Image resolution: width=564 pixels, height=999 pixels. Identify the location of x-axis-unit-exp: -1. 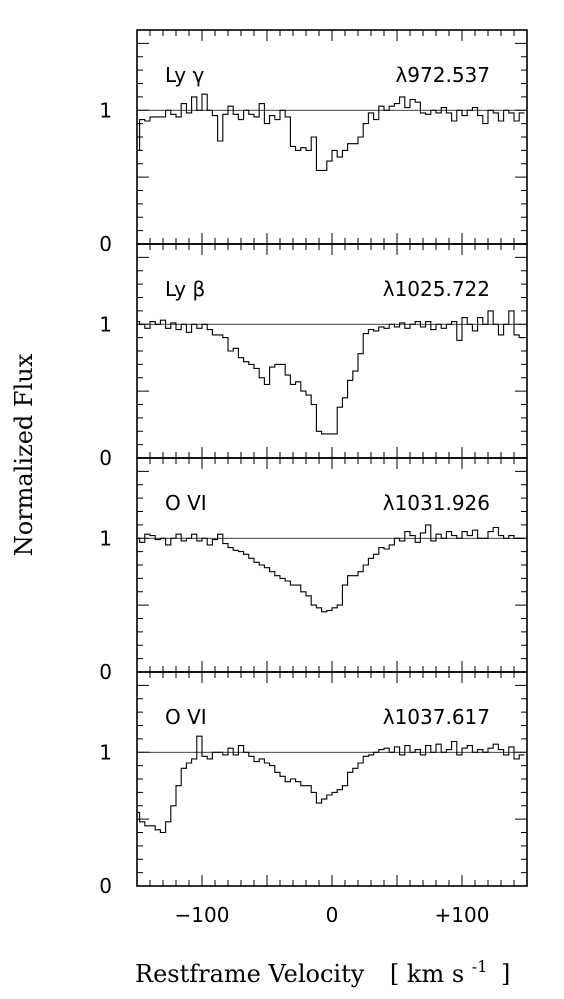
(480, 966).